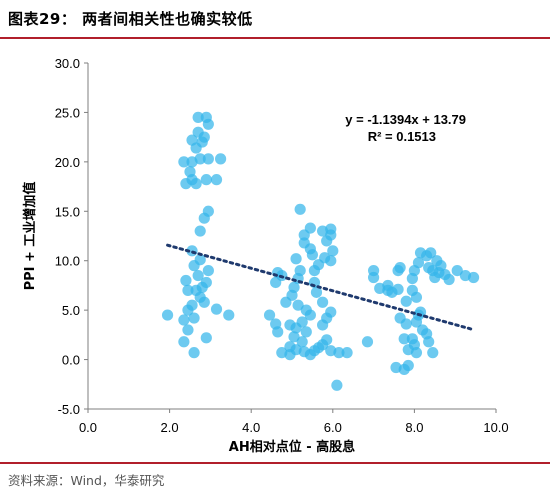 The width and height of the screenshot is (550, 497). Describe the element at coordinates (67, 112) in the screenshot. I see `y-tick-label: 25.0` at that location.